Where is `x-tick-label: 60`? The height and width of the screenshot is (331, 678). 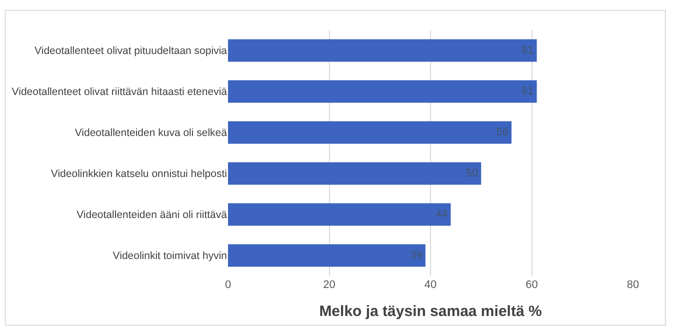
x-tick-label: 60 is located at coordinates (532, 285).